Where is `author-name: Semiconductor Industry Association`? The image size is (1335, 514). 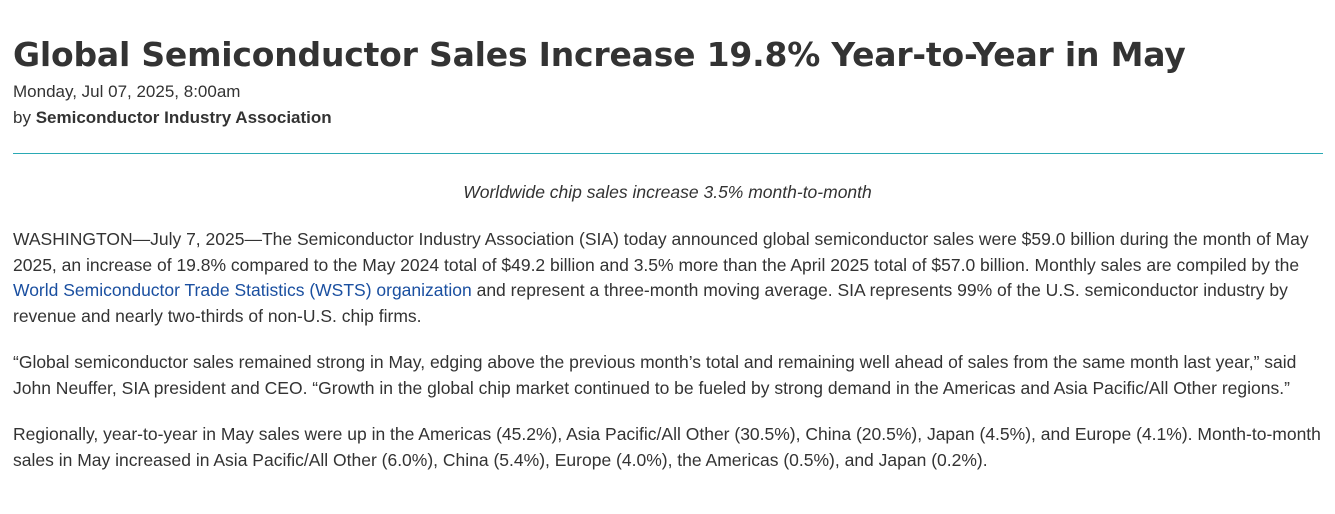
author-name: Semiconductor Industry Association is located at coordinates (183, 117).